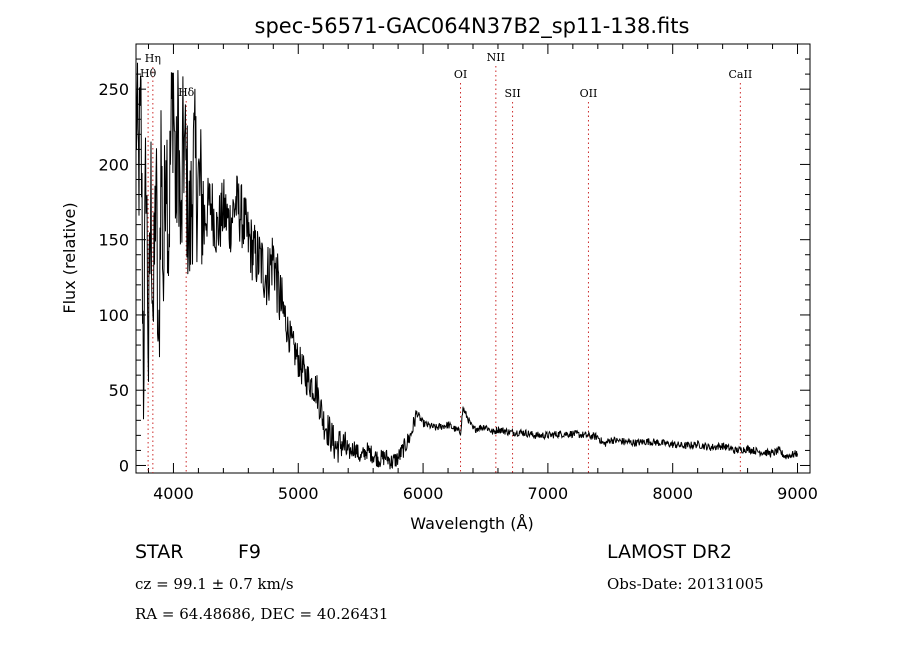 Image resolution: width=900 pixels, height=650 pixels. Describe the element at coordinates (472, 26) in the screenshot. I see `chart-title: spec-56571-GAC064N37B2_sp11-138.fits` at that location.